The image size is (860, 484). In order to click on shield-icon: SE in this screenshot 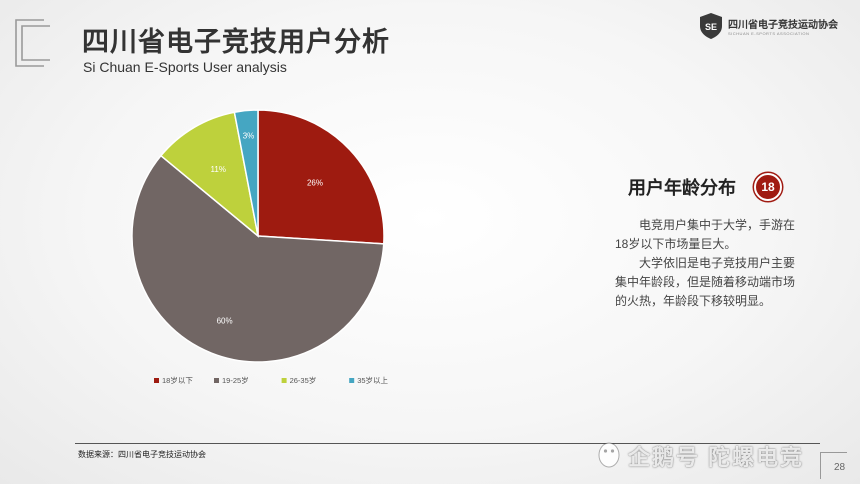, I will do `click(711, 26)`.